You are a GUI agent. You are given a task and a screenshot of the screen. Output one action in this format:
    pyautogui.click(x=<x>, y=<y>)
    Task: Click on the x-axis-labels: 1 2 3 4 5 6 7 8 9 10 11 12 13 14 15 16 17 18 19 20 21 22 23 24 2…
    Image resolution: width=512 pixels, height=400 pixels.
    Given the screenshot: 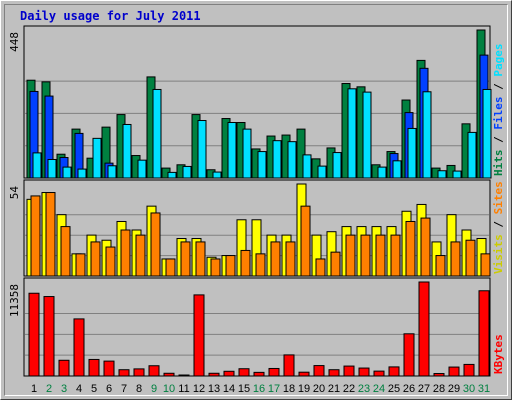 What is the action you would take?
    pyautogui.click(x=260, y=389)
    